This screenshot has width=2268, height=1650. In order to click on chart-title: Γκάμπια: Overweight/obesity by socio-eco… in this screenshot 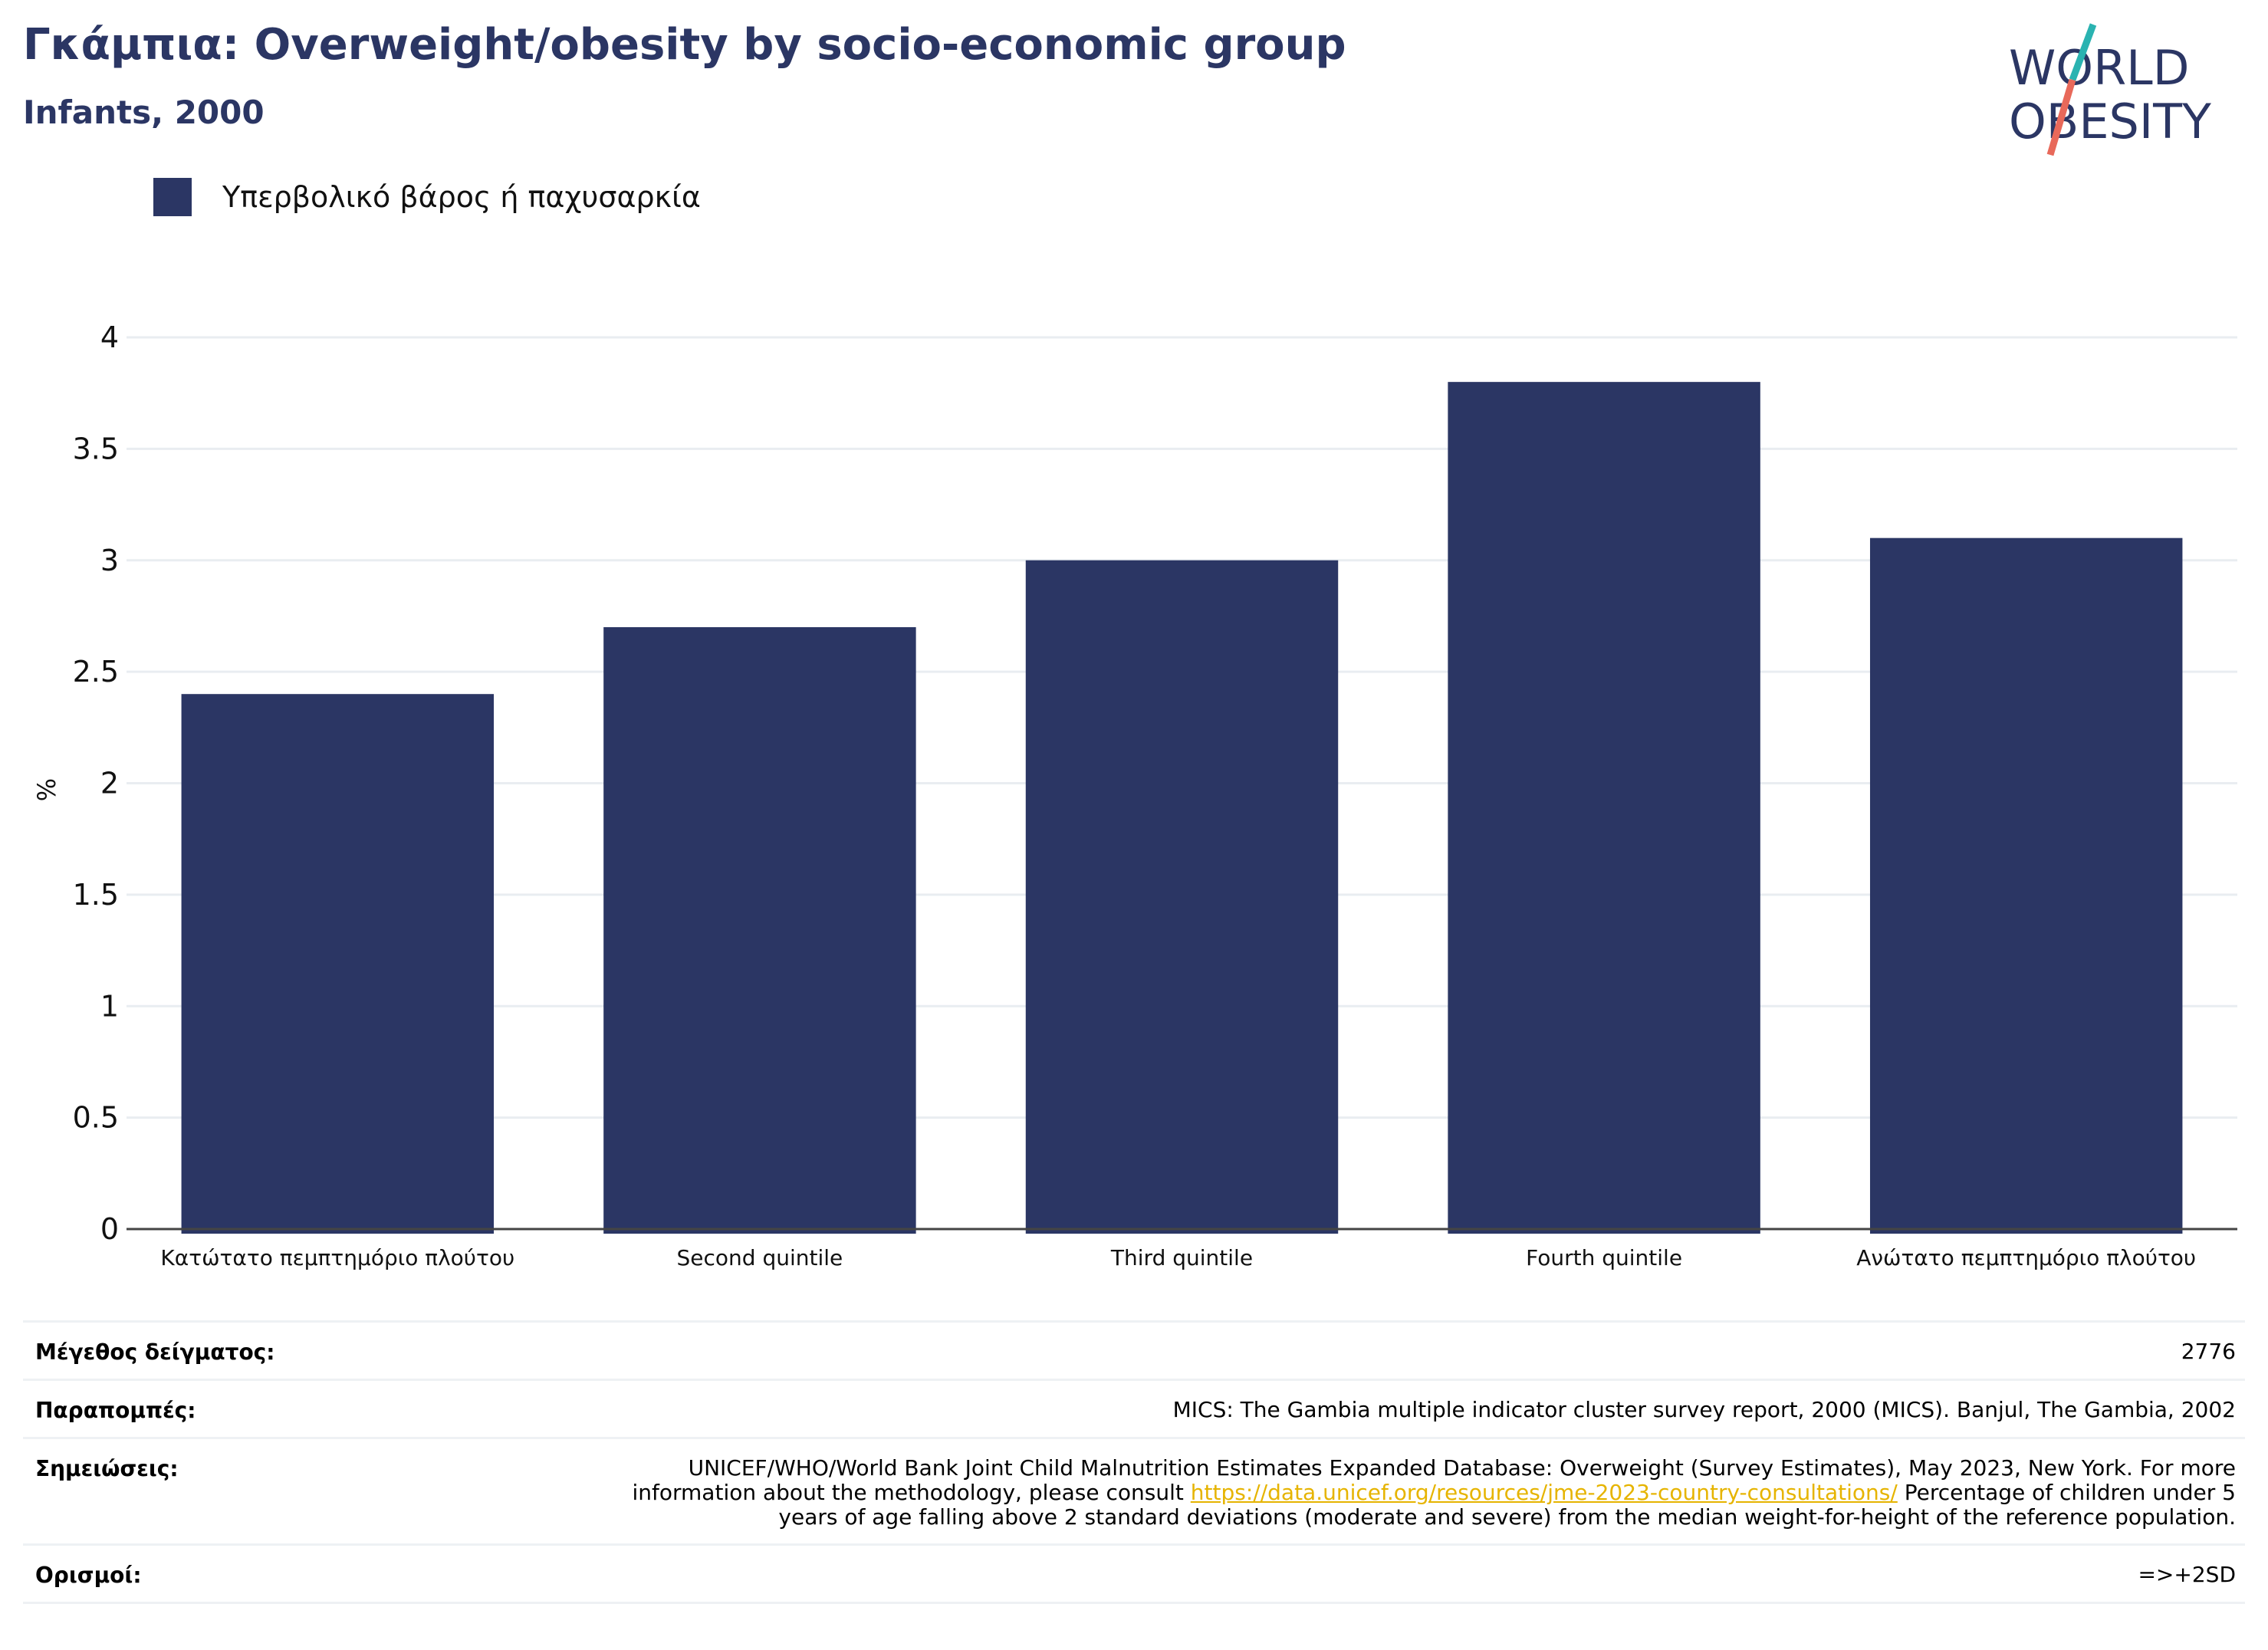, I will do `click(684, 45)`.